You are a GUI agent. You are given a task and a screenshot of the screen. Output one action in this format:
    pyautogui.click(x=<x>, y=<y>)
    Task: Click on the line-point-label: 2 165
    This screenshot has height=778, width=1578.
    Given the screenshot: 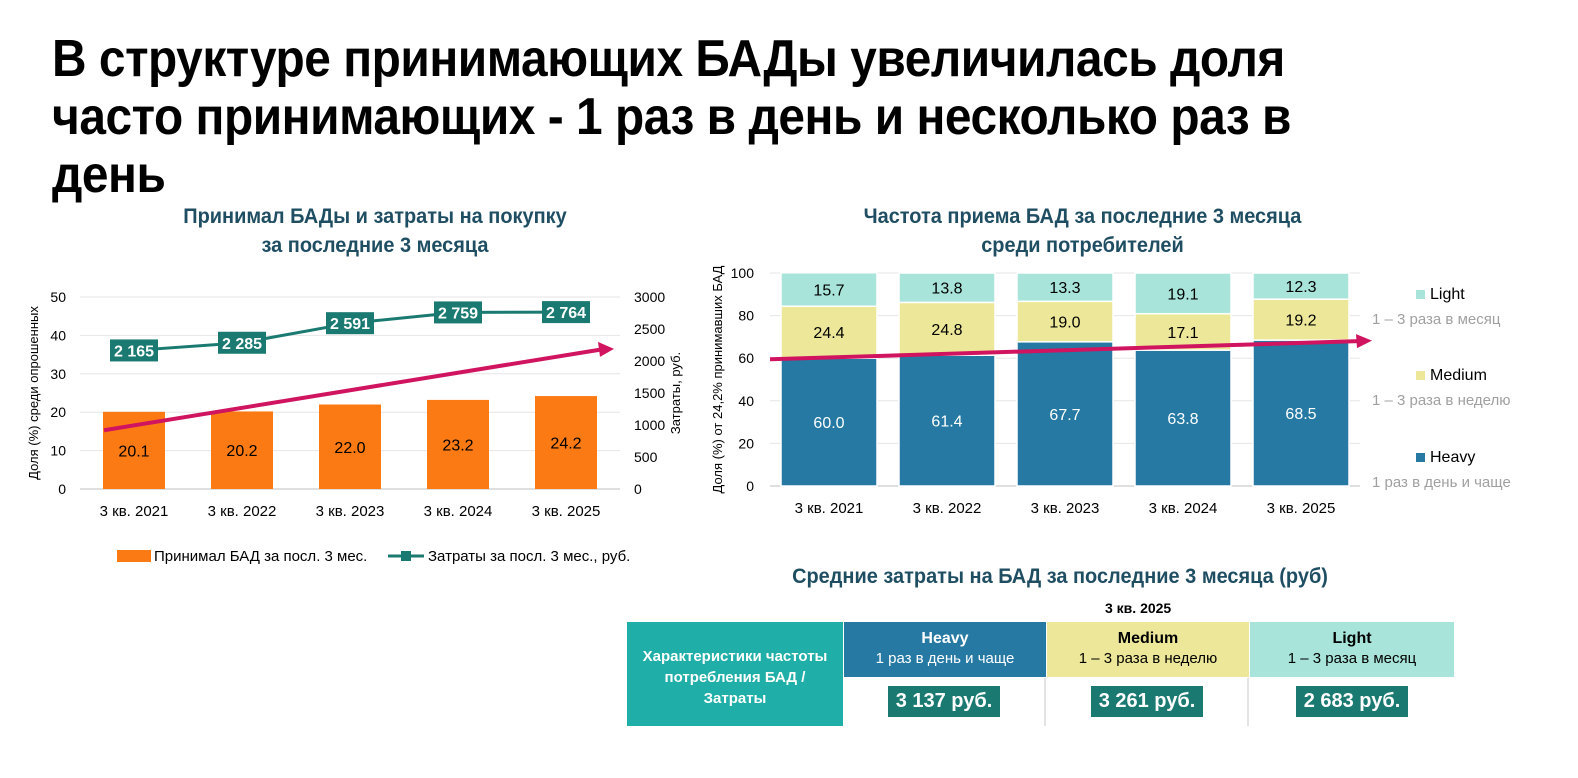 What is the action you would take?
    pyautogui.click(x=134, y=351)
    